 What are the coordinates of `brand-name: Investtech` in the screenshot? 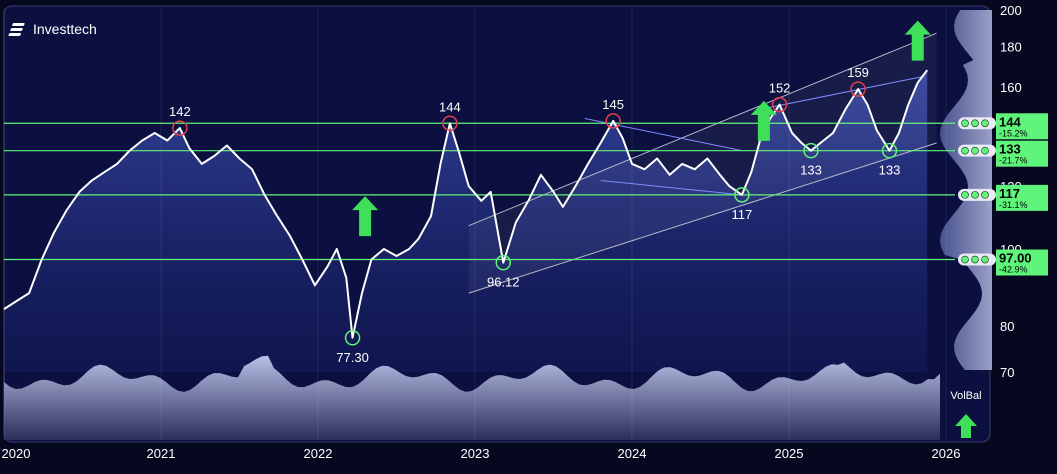 It's located at (65, 29).